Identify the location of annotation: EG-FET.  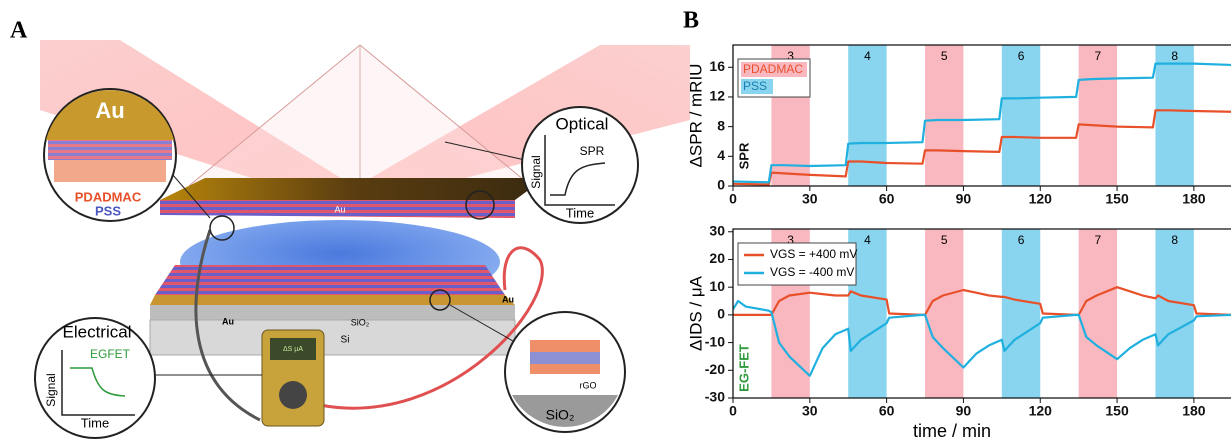
(743, 368).